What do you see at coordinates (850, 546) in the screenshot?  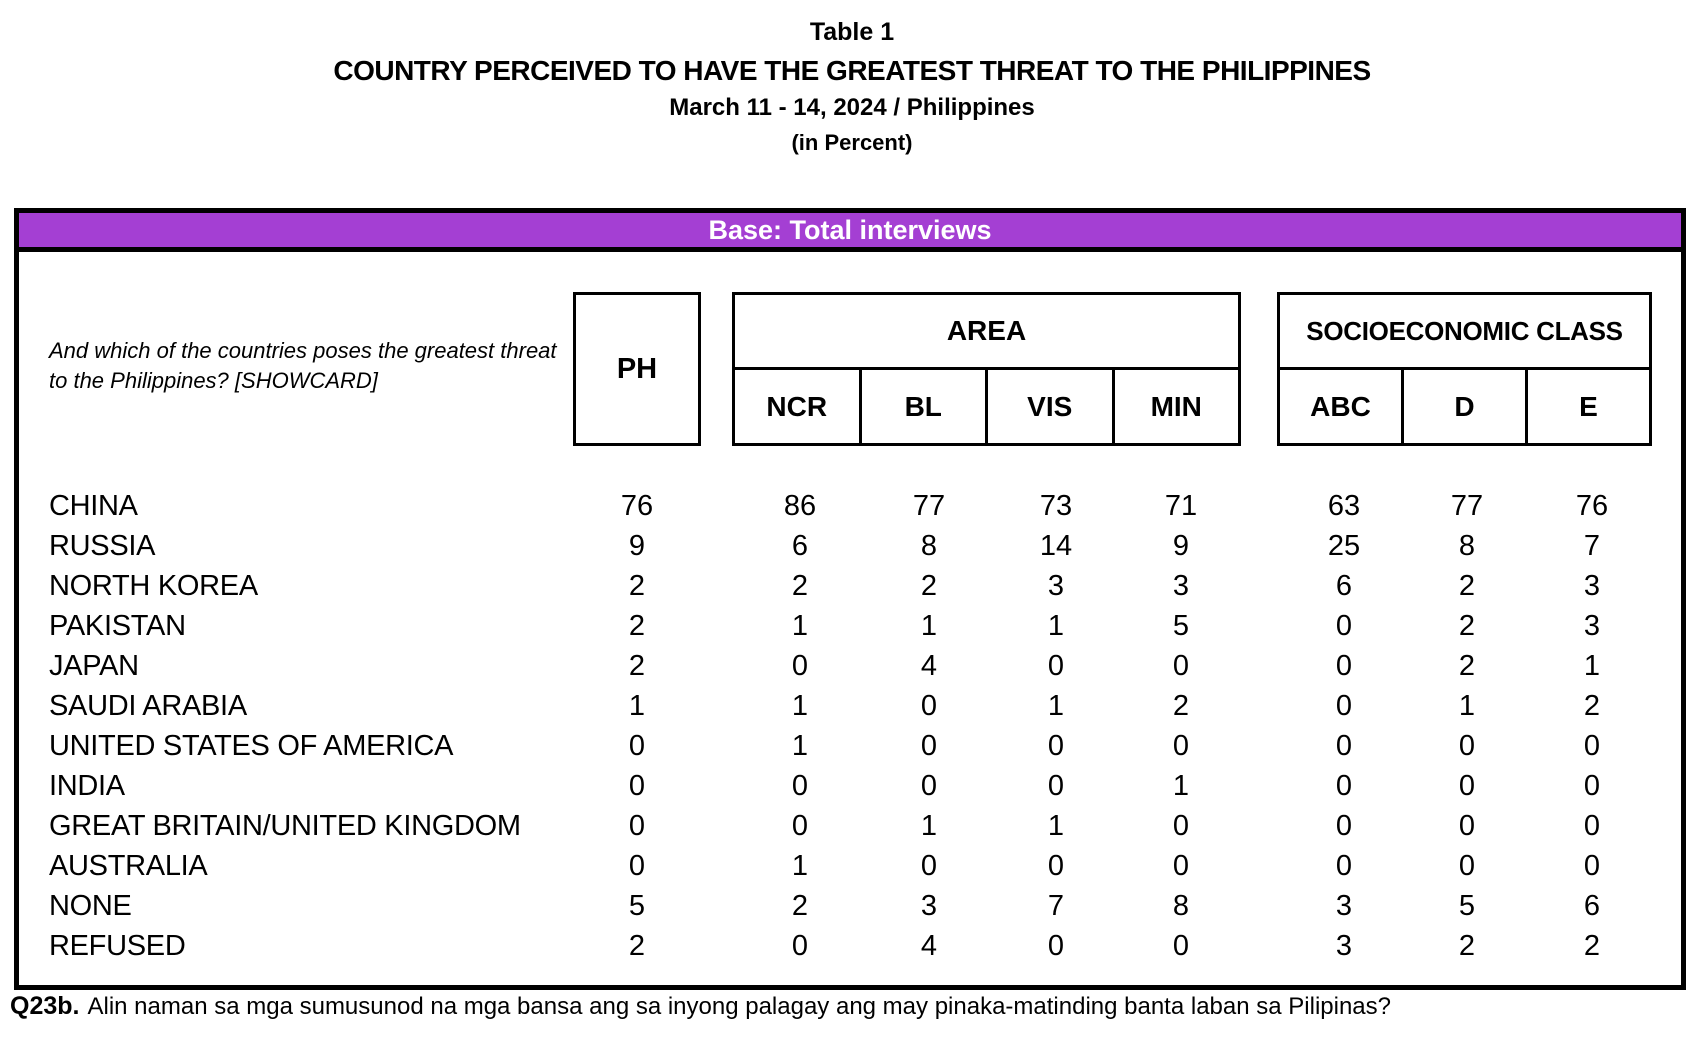 I see `table-row: RUSSIA 9 6 8 14 9 25 8 7` at bounding box center [850, 546].